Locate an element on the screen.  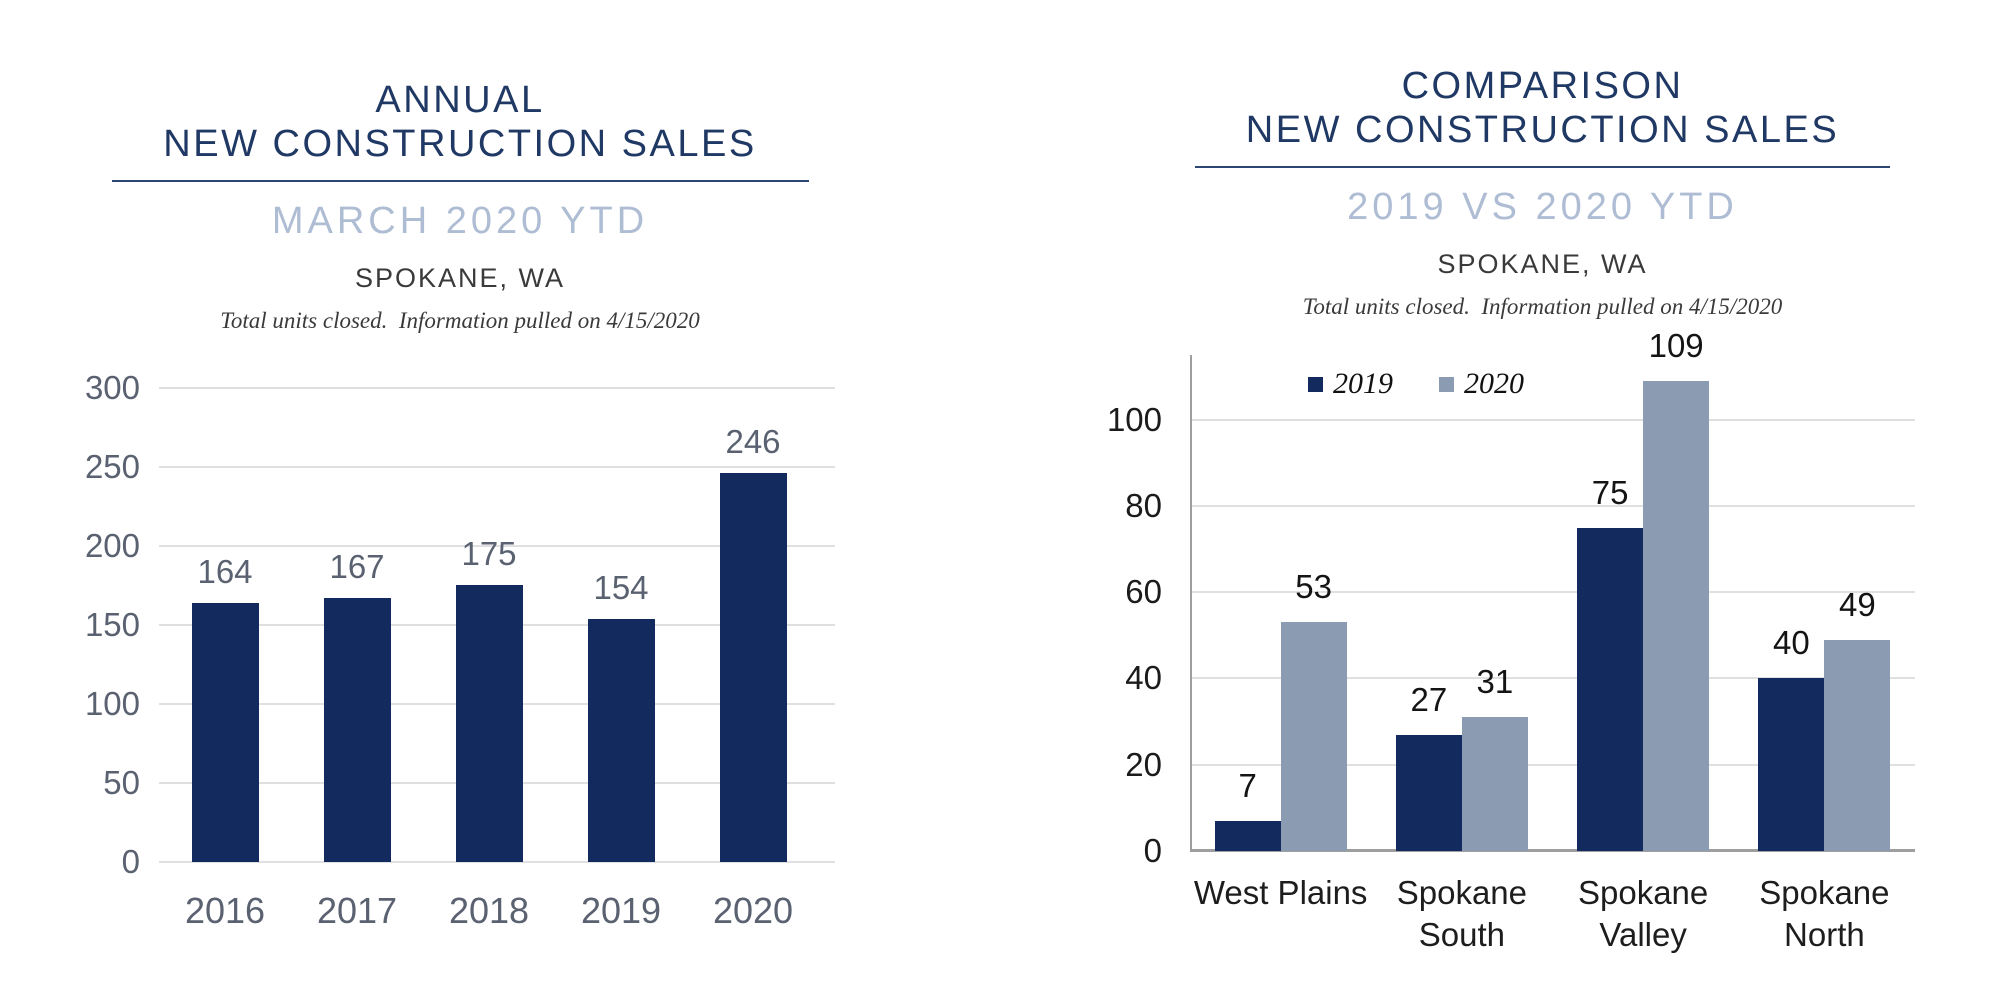
legend-label-2019: 2019 is located at coordinates (1363, 383).